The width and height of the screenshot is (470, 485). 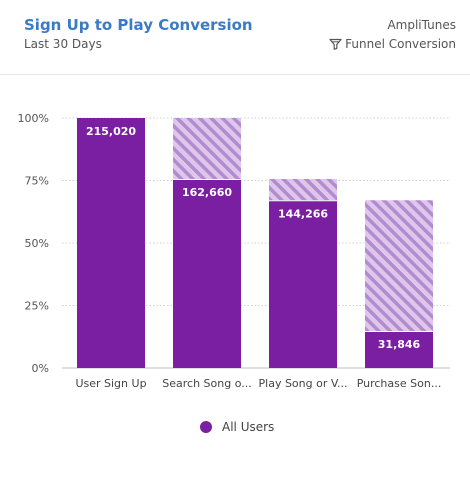 What do you see at coordinates (33, 118) in the screenshot?
I see `y-tick-label: 100%` at bounding box center [33, 118].